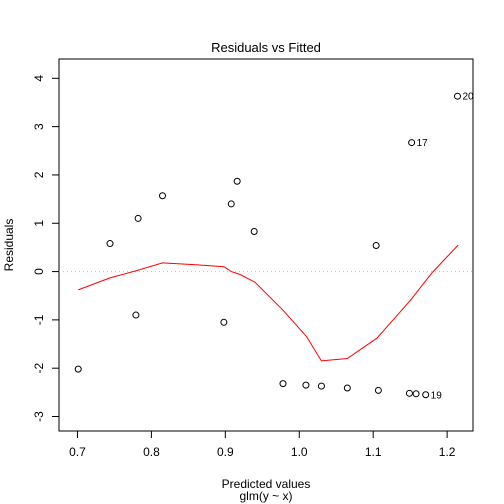  What do you see at coordinates (265, 496) in the screenshot?
I see `x-axis-subtitle: glm(y ~ x)` at bounding box center [265, 496].